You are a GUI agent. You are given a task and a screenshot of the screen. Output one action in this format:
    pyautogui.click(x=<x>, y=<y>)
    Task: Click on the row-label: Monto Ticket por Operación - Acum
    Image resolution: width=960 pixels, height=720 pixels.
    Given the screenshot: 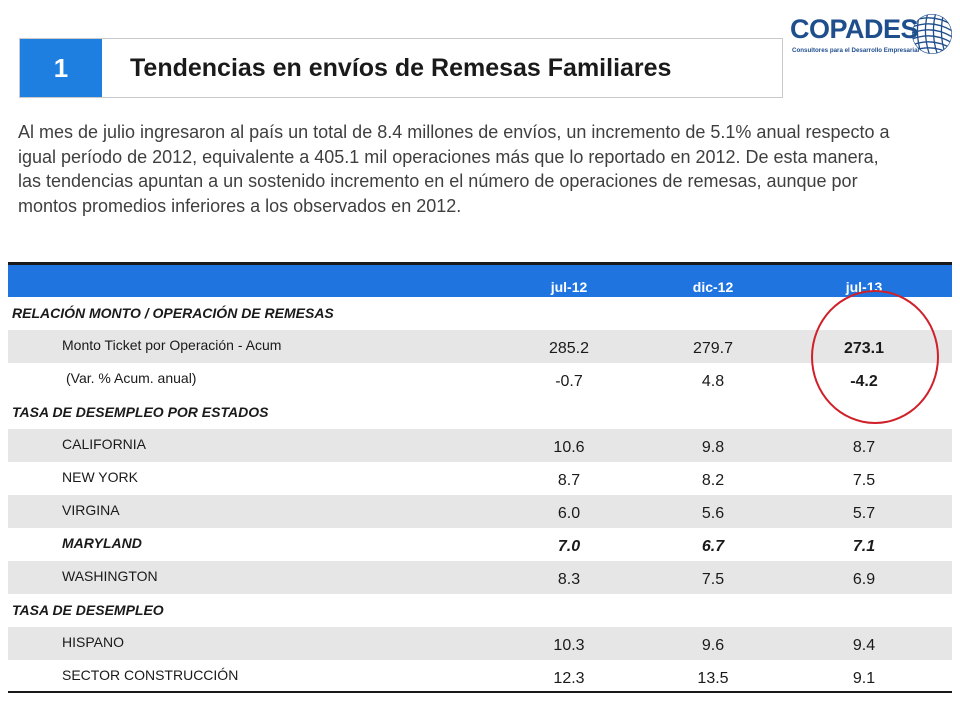 What is the action you would take?
    pyautogui.click(x=172, y=345)
    